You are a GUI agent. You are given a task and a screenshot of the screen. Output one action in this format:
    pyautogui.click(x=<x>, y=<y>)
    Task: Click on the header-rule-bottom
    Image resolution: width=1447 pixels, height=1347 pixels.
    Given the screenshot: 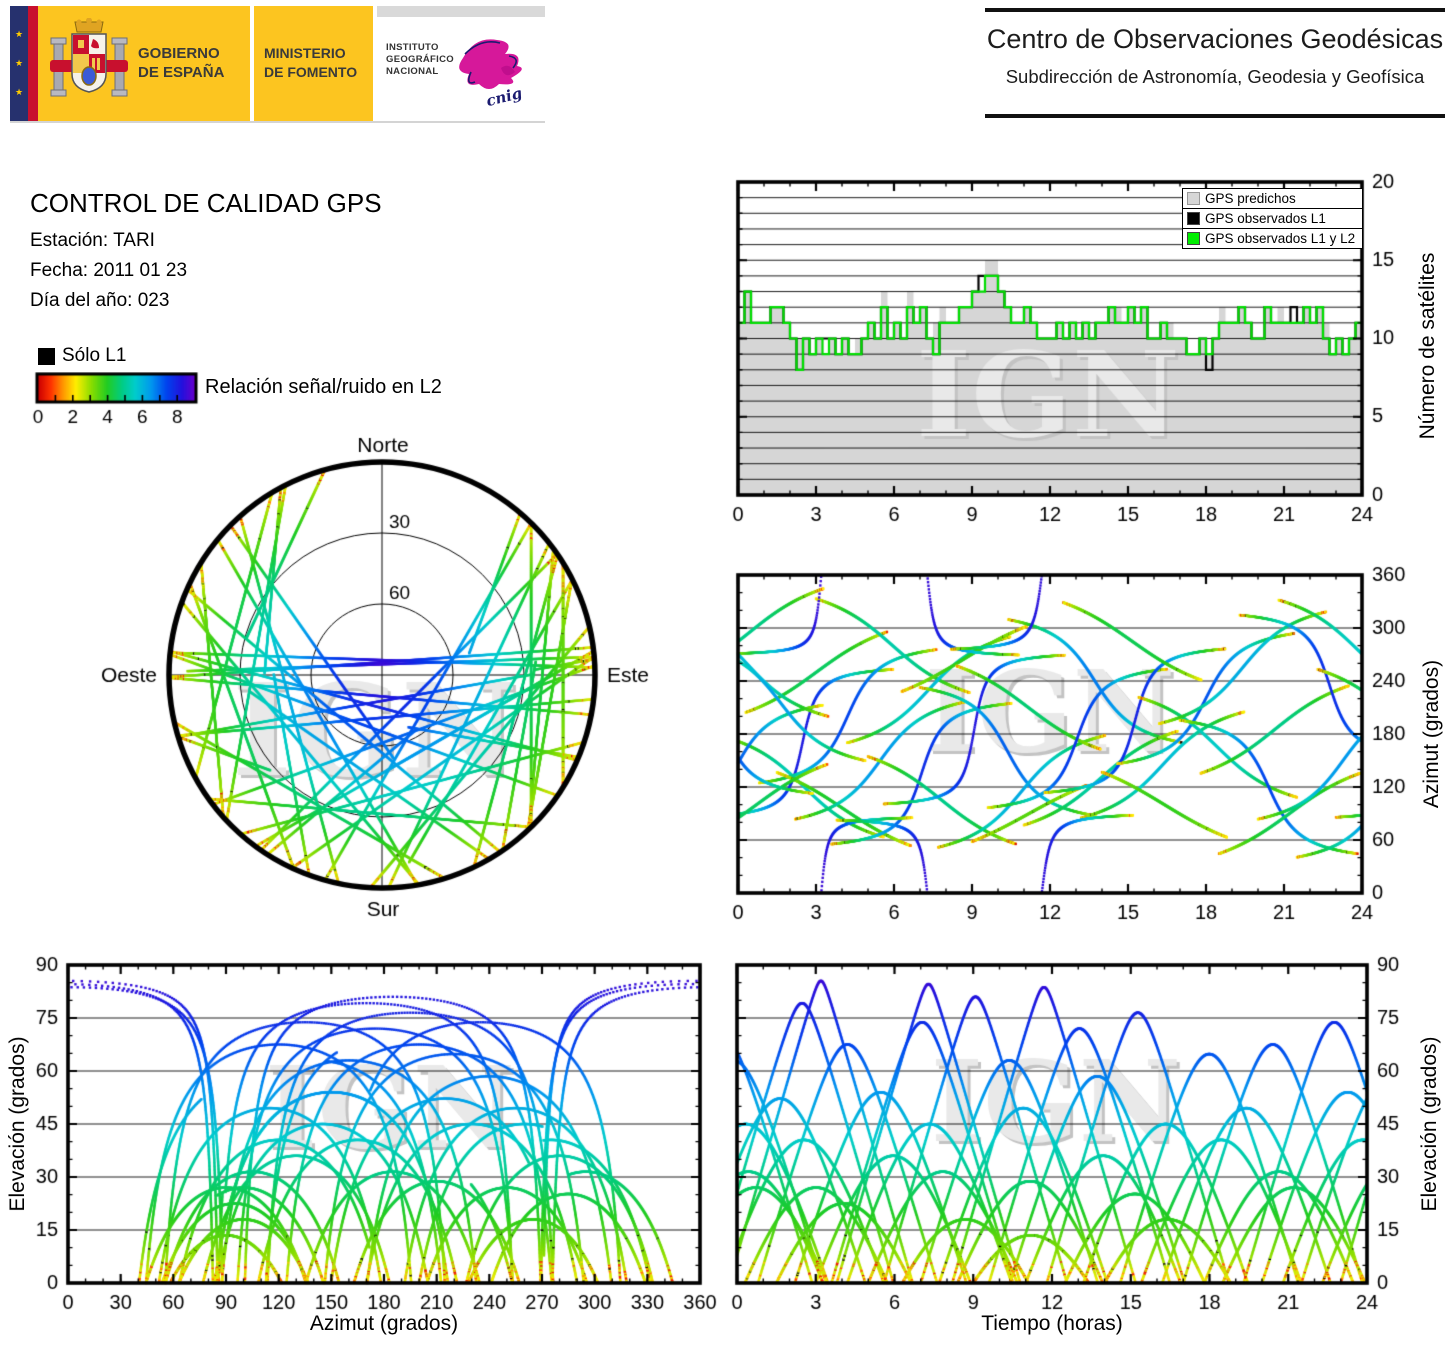 What is the action you would take?
    pyautogui.click(x=1215, y=116)
    